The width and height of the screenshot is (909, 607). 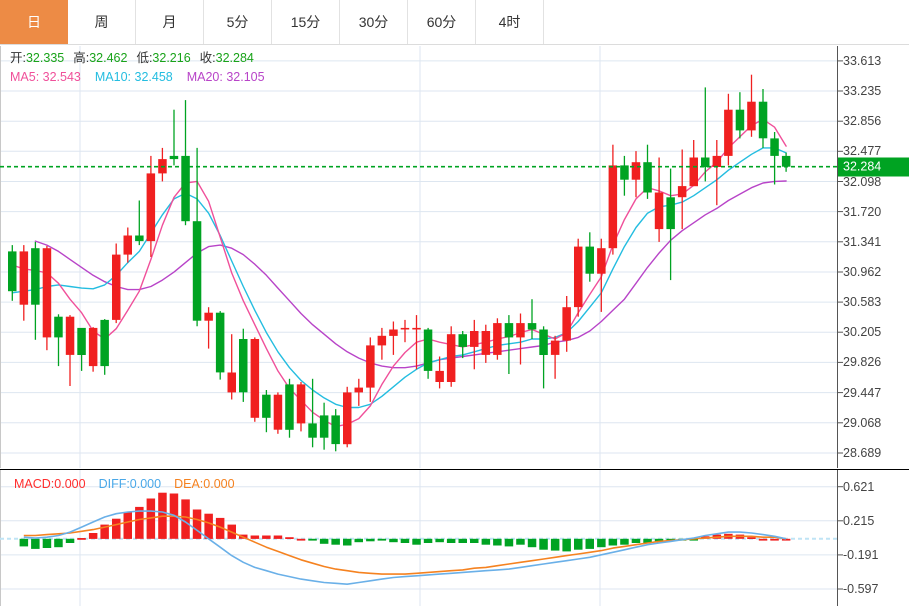 I want to click on macd-axis-label: 0.621, so click(x=859, y=486).